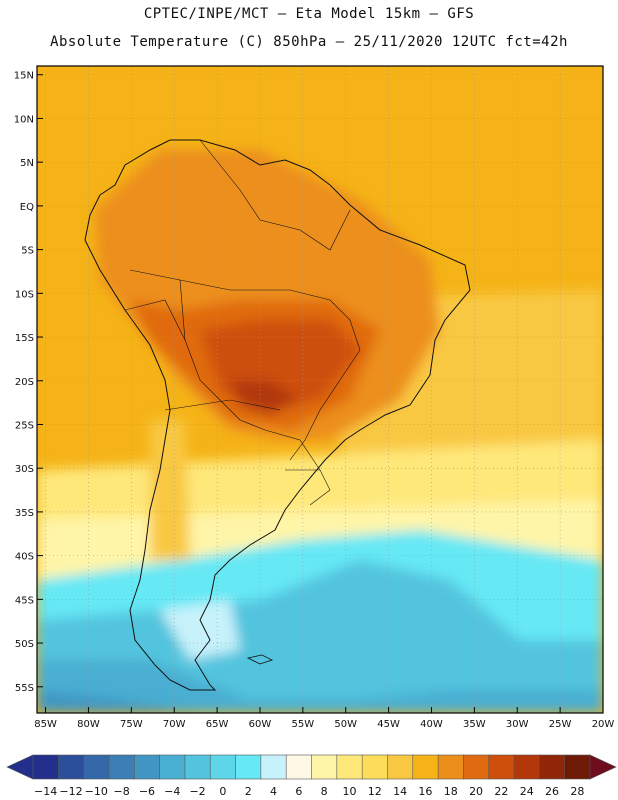 The width and height of the screenshot is (618, 800). Describe the element at coordinates (88, 724) in the screenshot. I see `lon-tick-label: 80W` at that location.